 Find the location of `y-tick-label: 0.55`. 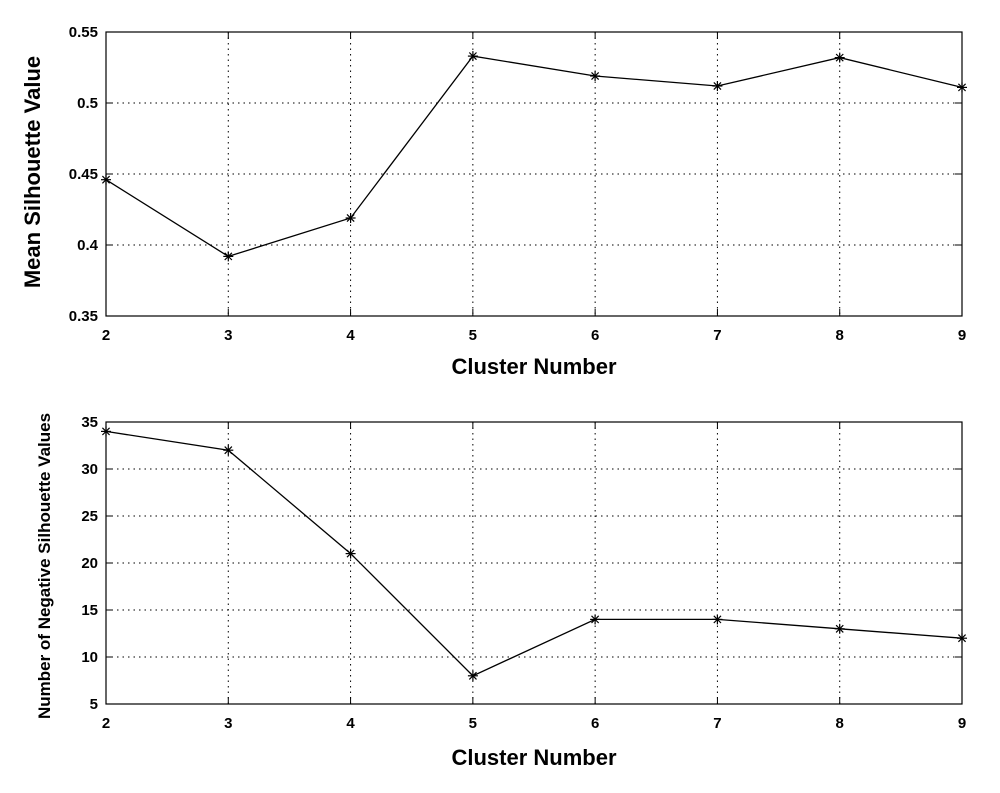

y-tick-label: 0.55 is located at coordinates (83, 32).